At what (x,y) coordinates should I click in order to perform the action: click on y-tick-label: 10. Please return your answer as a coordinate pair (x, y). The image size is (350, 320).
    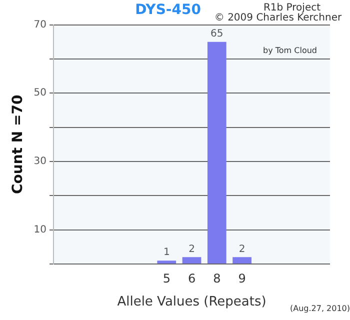
    Looking at the image, I should click on (40, 230).